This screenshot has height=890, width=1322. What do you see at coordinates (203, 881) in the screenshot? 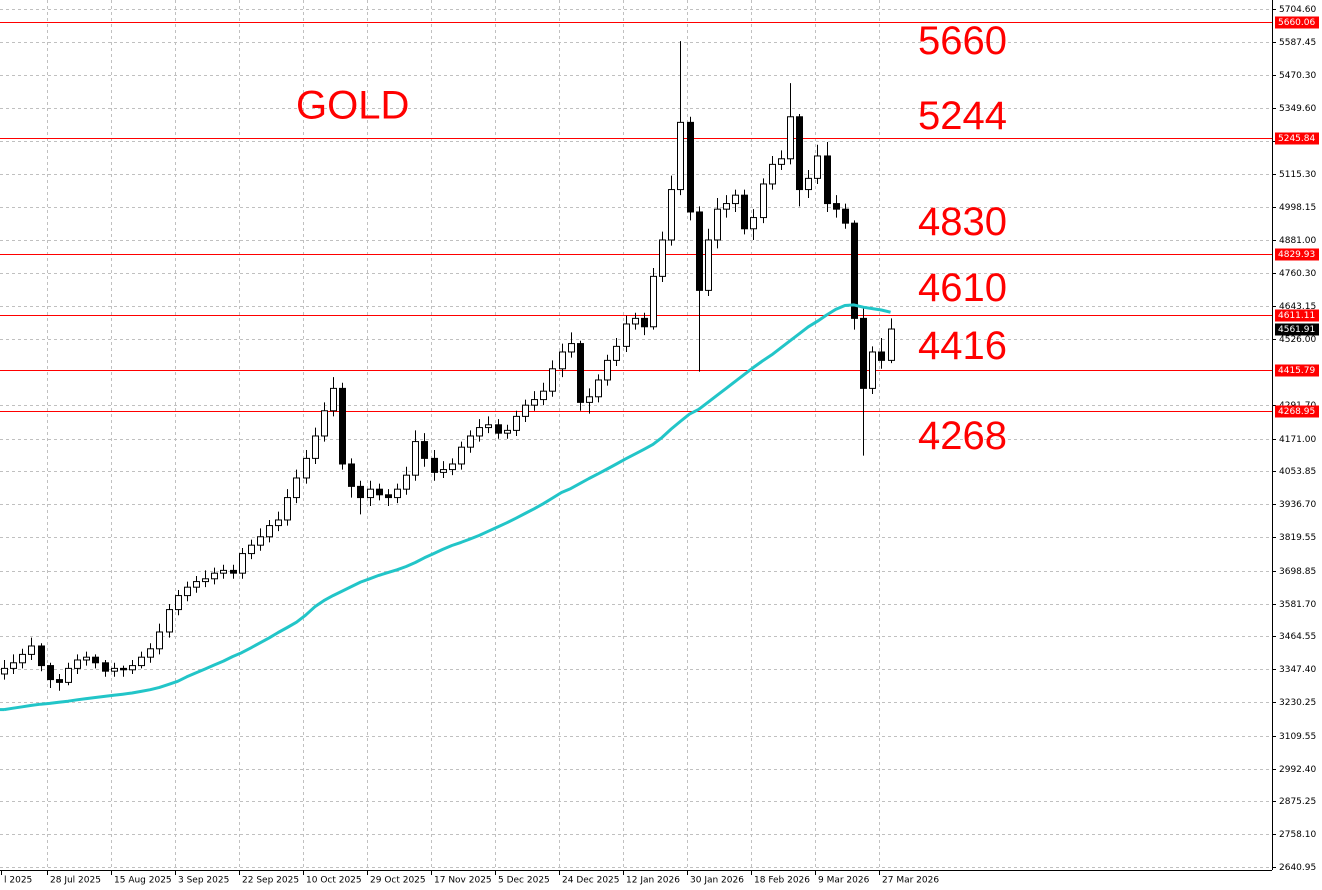
I see `x-tick-label: 3 Sep 2025` at bounding box center [203, 881].